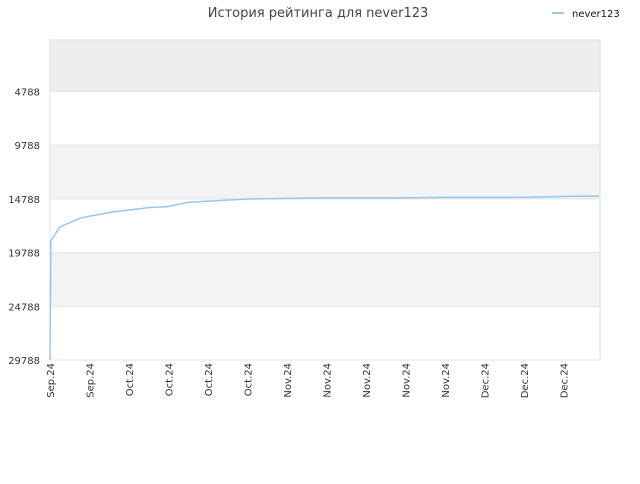 The height and width of the screenshot is (484, 640). I want to click on legend: never123, so click(586, 14).